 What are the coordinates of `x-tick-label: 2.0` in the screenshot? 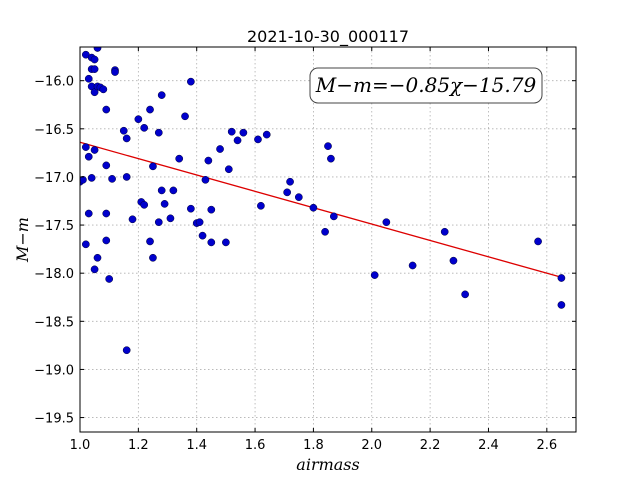 It's located at (371, 445).